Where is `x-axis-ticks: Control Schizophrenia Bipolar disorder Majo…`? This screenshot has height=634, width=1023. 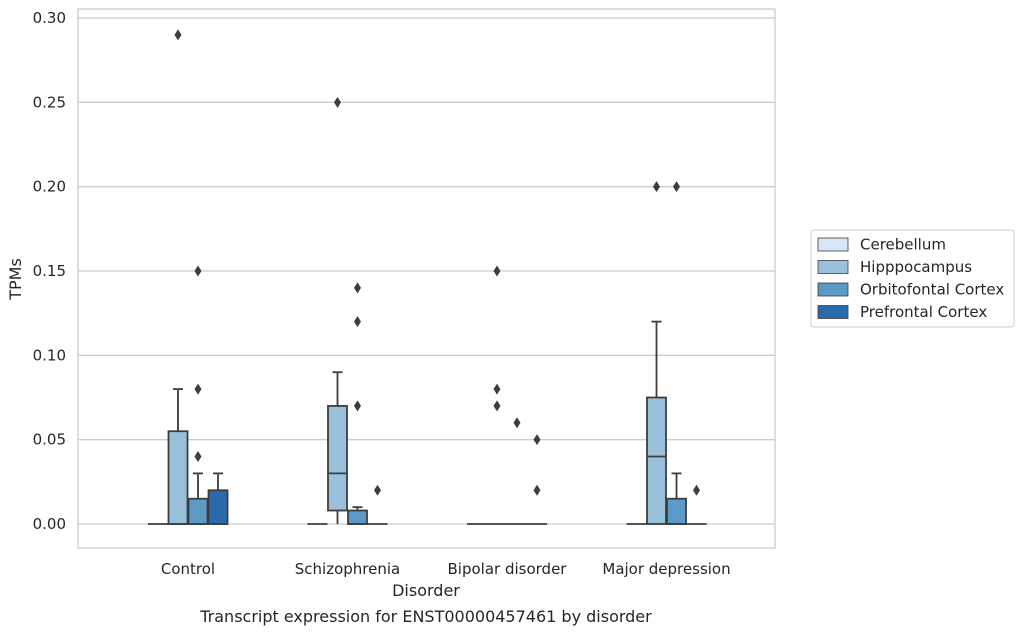
x-axis-ticks: Control Schizophrenia Bipolar disorder Majo… is located at coordinates (446, 569).